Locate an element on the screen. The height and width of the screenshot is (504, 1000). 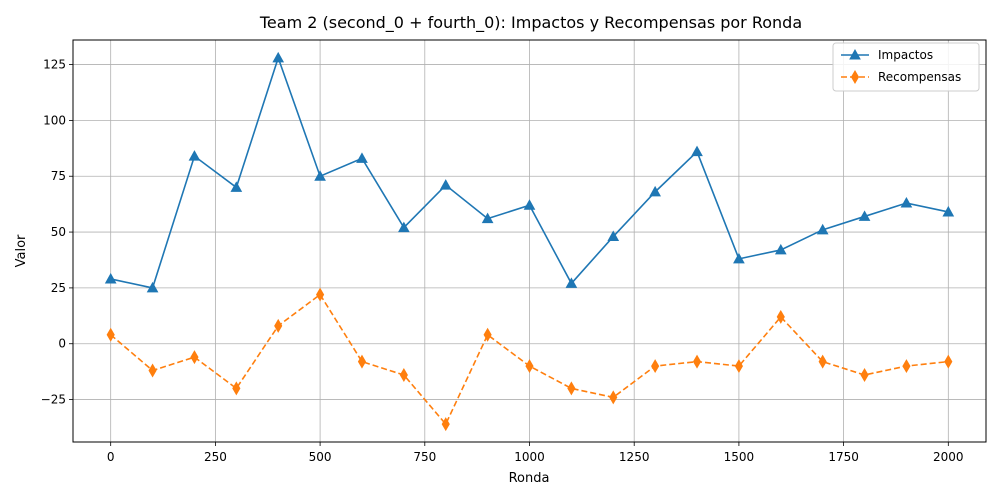
legend: Impactos Recompensas is located at coordinates (906, 67).